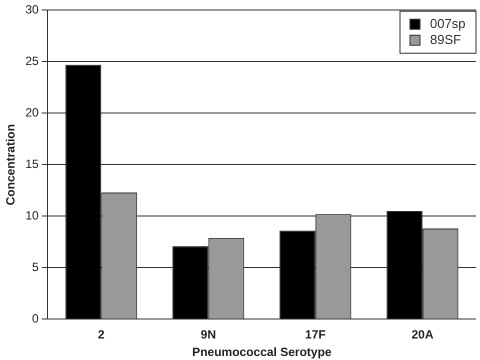 The height and width of the screenshot is (360, 480). Describe the element at coordinates (32, 113) in the screenshot. I see `y-tick-label: 20` at that location.